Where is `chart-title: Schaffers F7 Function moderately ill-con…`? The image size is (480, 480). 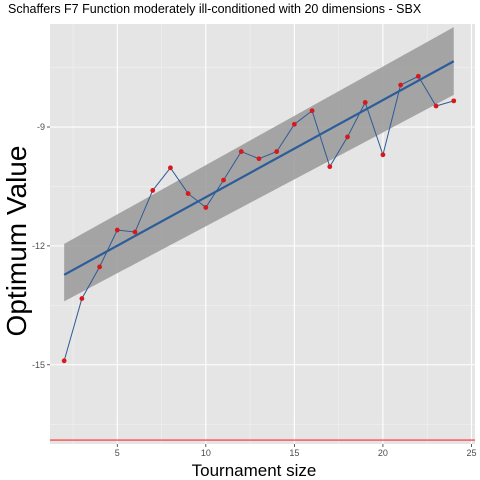
chart-title: Schaffers F7 Function moderately ill-con… is located at coordinates (215, 9).